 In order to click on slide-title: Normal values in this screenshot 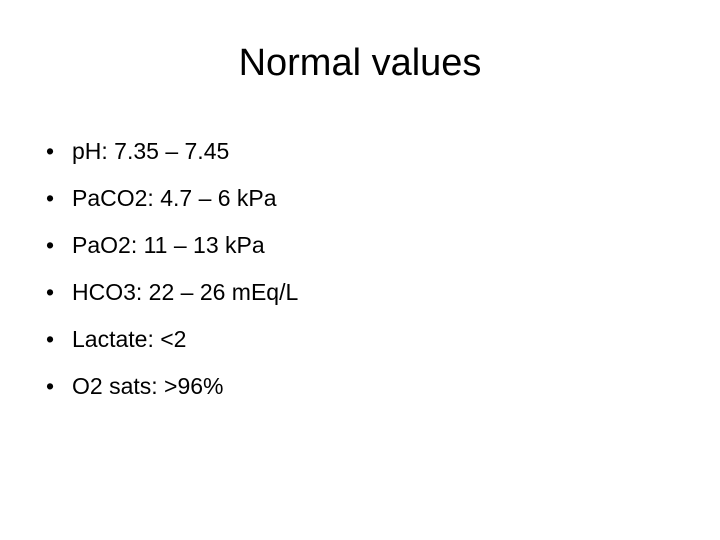, I will do `click(360, 63)`.